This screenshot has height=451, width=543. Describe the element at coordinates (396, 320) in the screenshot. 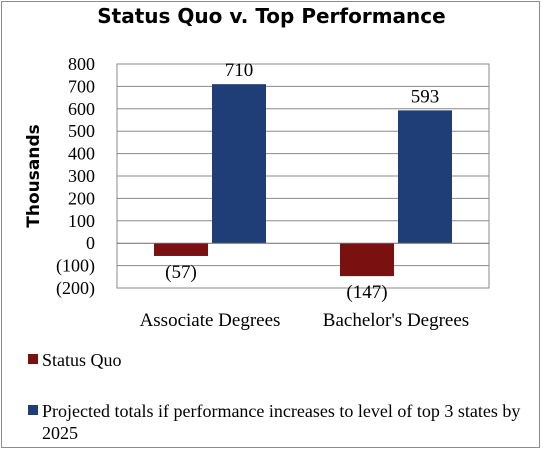

I see `x-tick-label: Bachelor's Degrees` at that location.